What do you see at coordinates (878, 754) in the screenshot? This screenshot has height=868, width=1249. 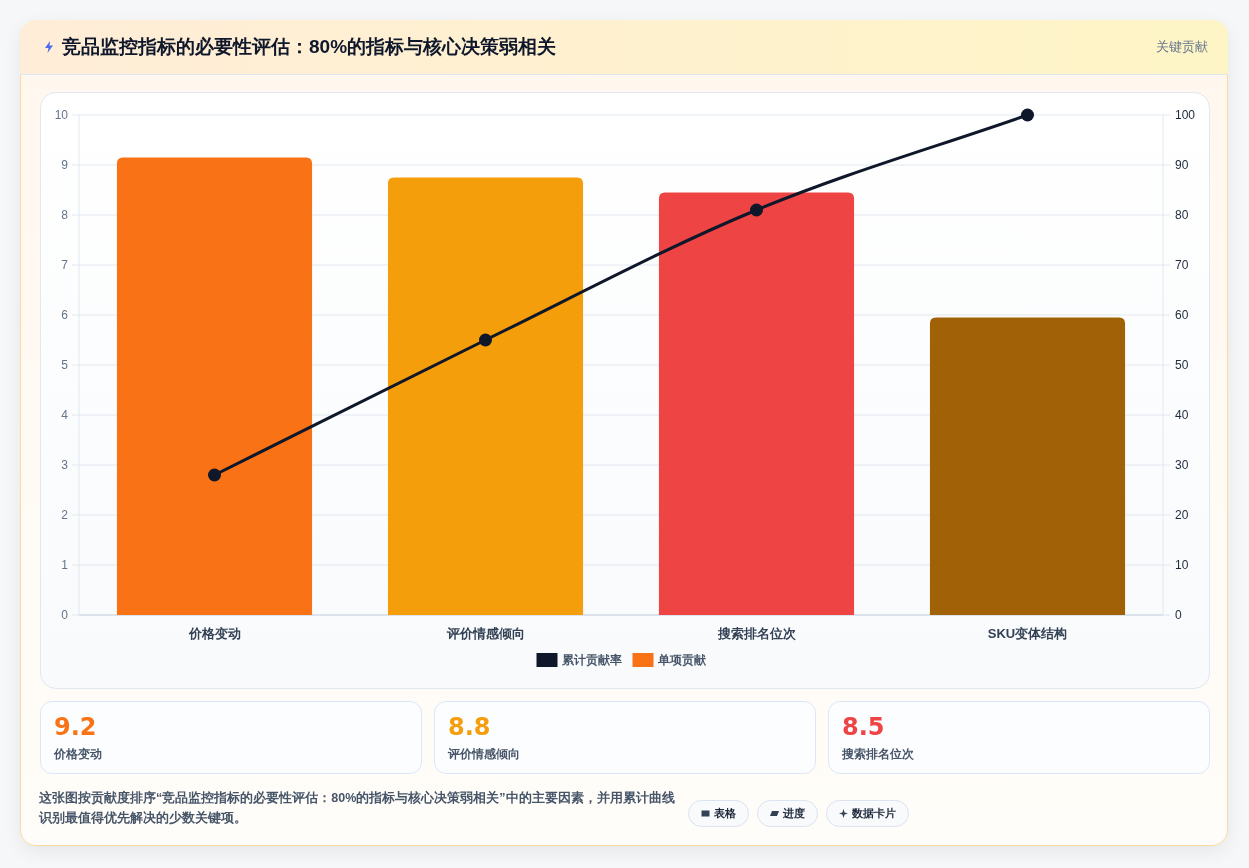 I see `text: 搜索排名位次` at bounding box center [878, 754].